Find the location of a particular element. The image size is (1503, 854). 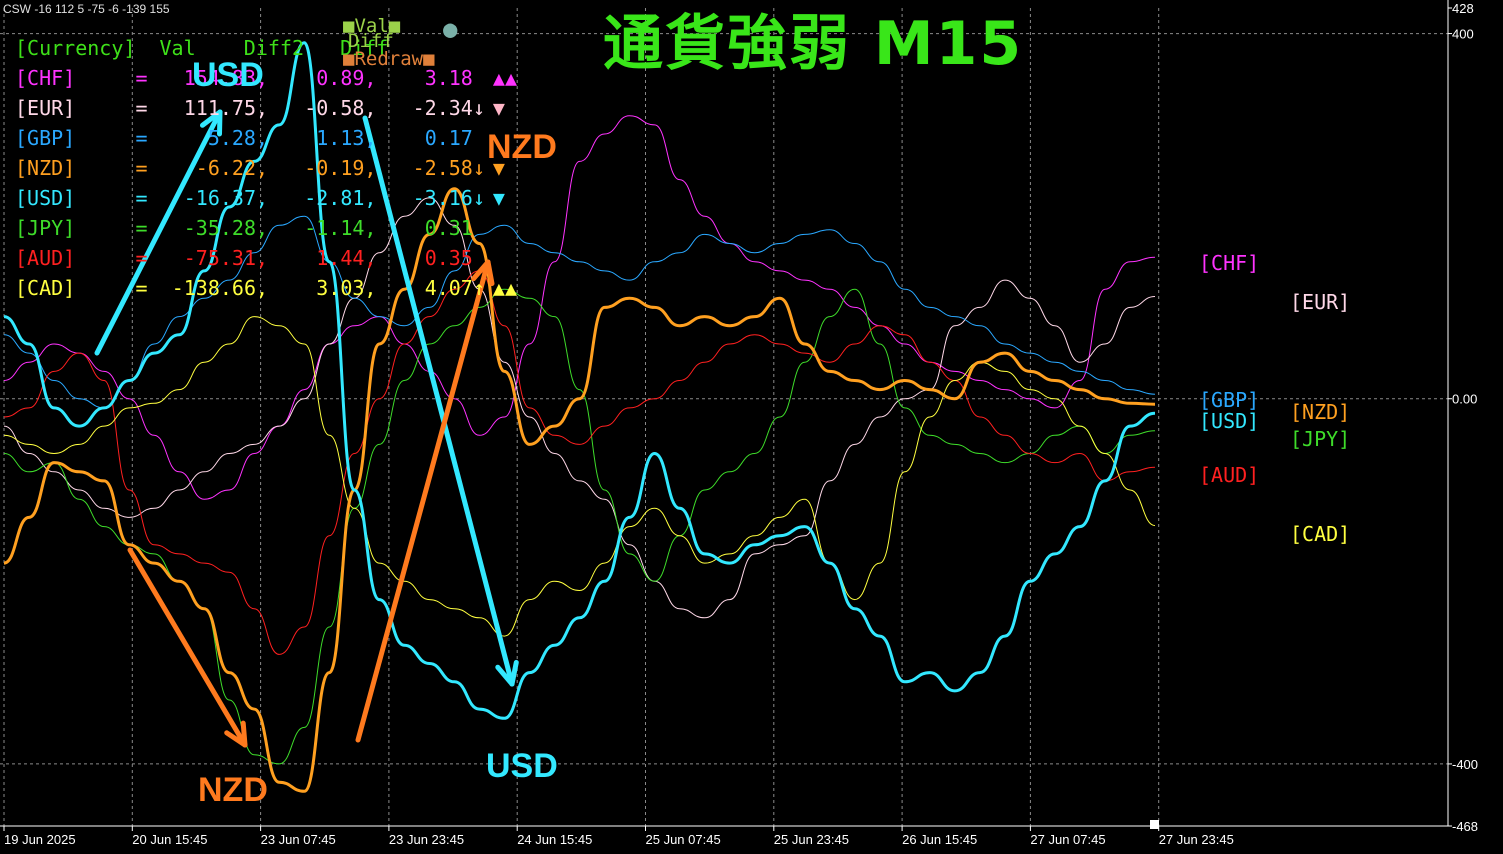

cell-name: [CAD] is located at coordinates (45, 288).